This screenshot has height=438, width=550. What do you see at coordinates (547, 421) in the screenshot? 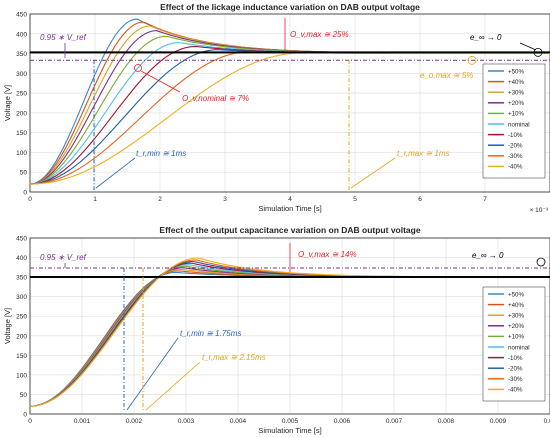
I see `x-tick-label: 0.01` at bounding box center [547, 421].